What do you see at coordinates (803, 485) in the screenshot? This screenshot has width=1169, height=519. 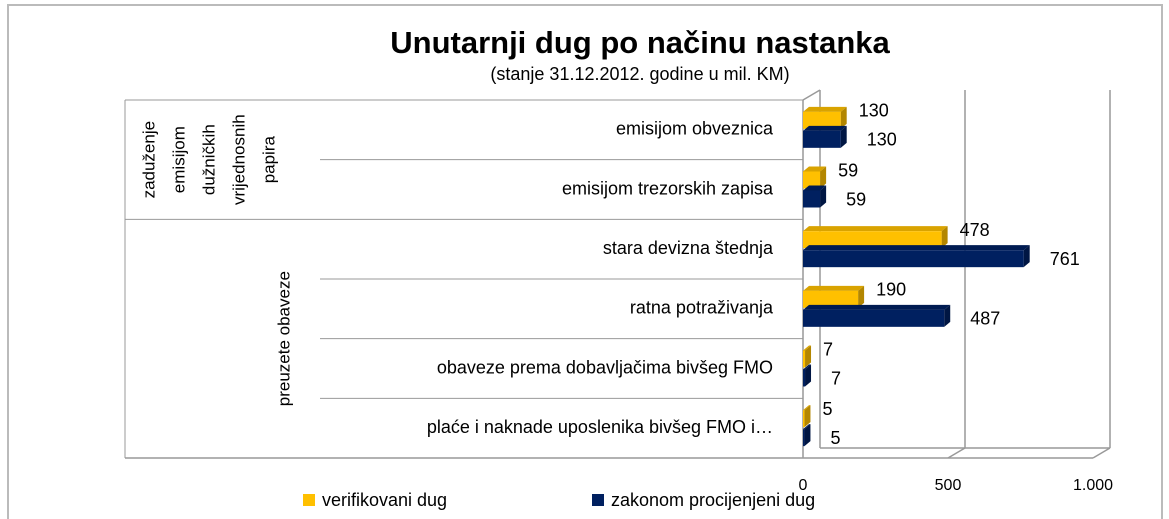 I see `x-tick-label: 0` at bounding box center [803, 485].